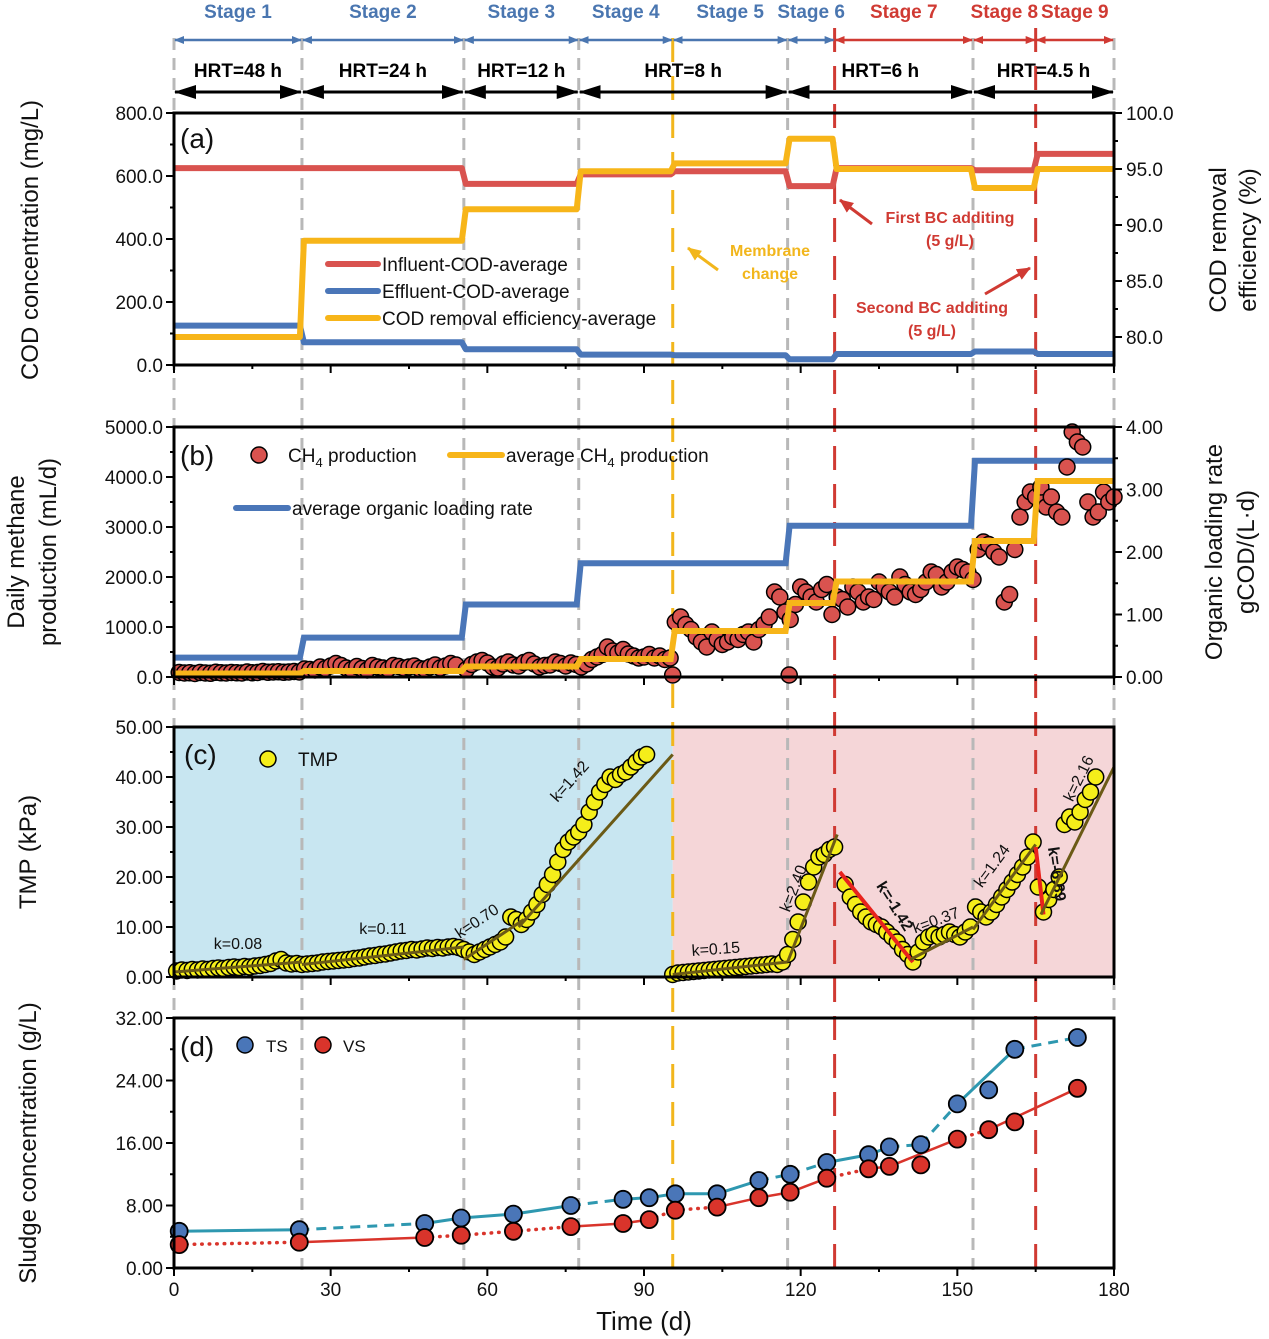 The height and width of the screenshot is (1339, 1269). What do you see at coordinates (197, 1046) in the screenshot?
I see `panel-d-label: (d)` at bounding box center [197, 1046].